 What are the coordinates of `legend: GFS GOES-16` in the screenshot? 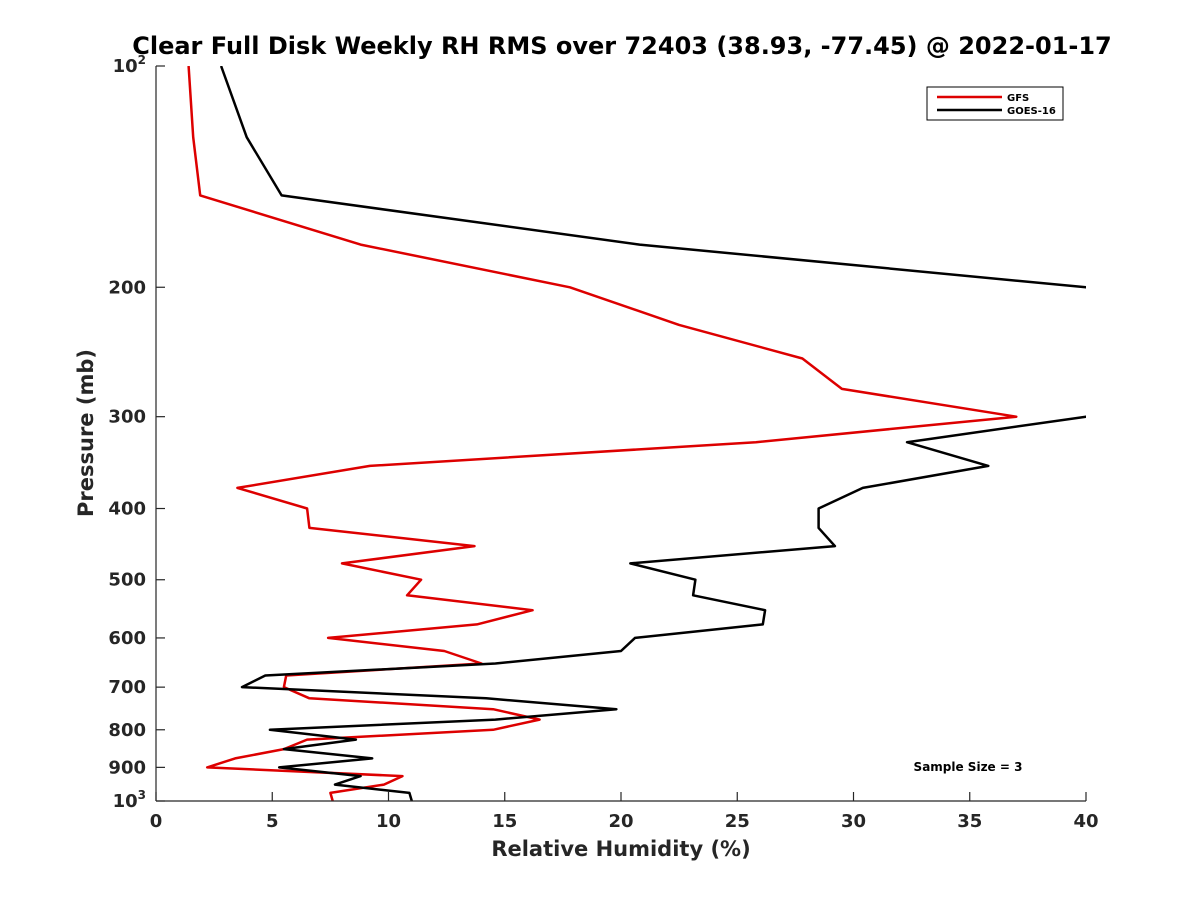 It's located at (995, 103).